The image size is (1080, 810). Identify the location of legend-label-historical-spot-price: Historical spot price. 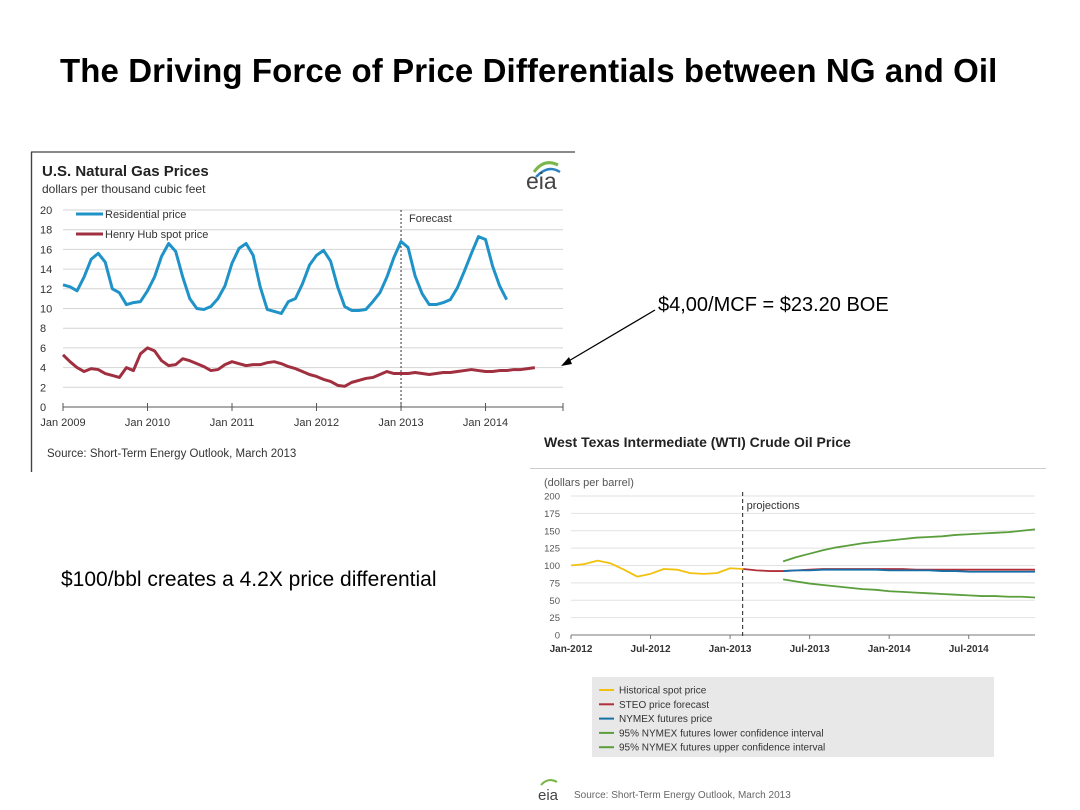
(663, 691).